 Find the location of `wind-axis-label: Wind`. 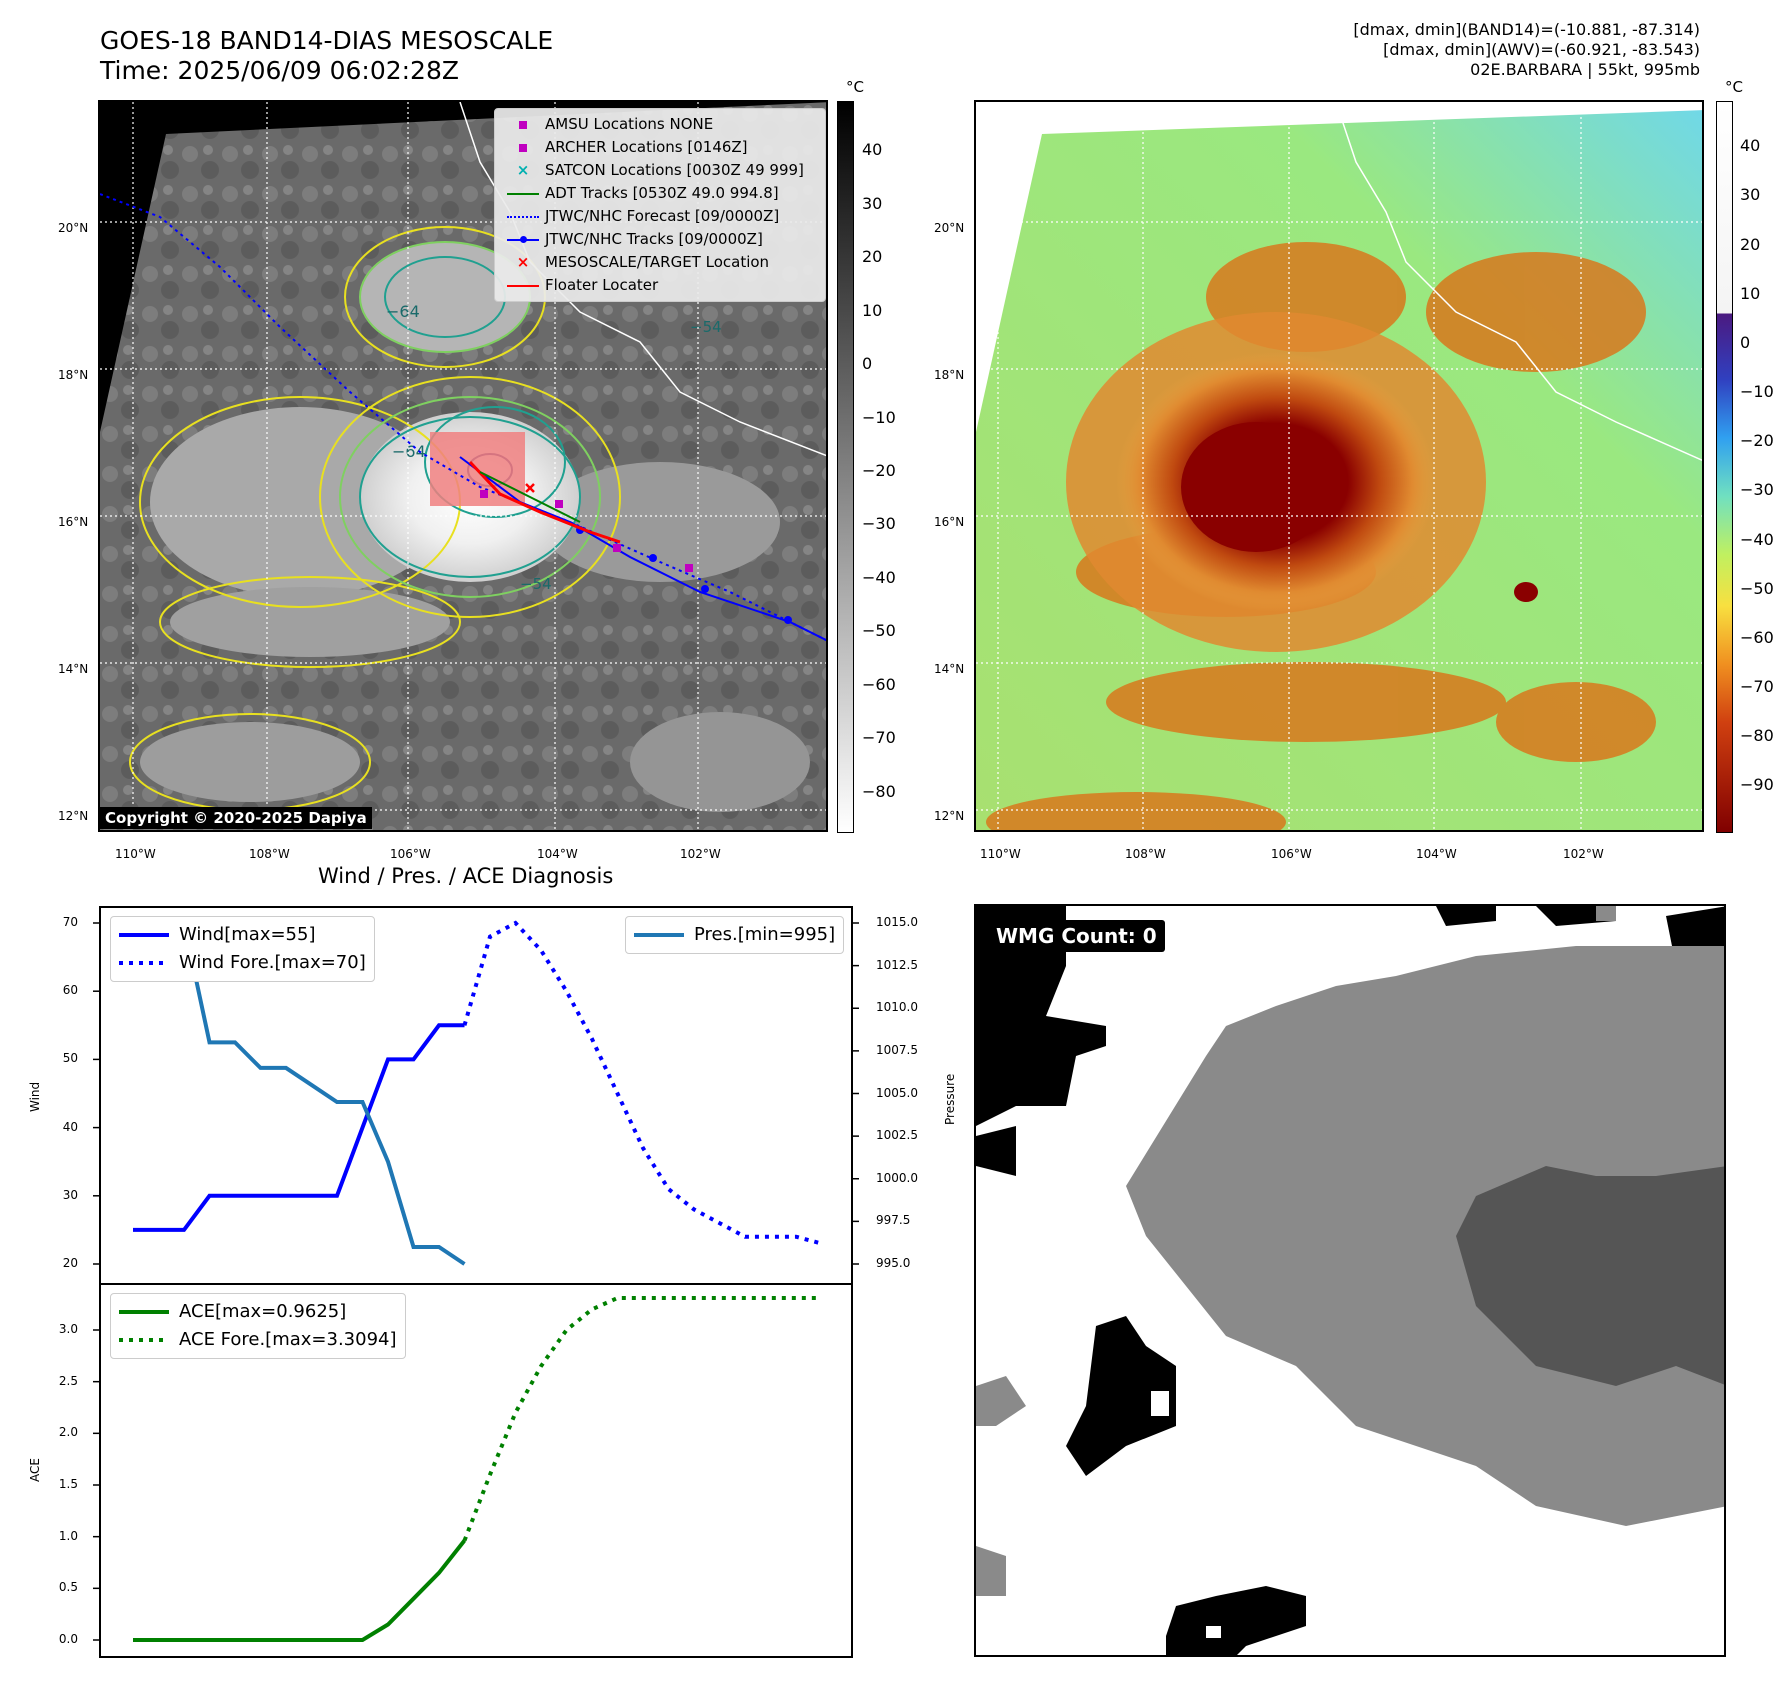

wind-axis-label: Wind is located at coordinates (35, 1096).